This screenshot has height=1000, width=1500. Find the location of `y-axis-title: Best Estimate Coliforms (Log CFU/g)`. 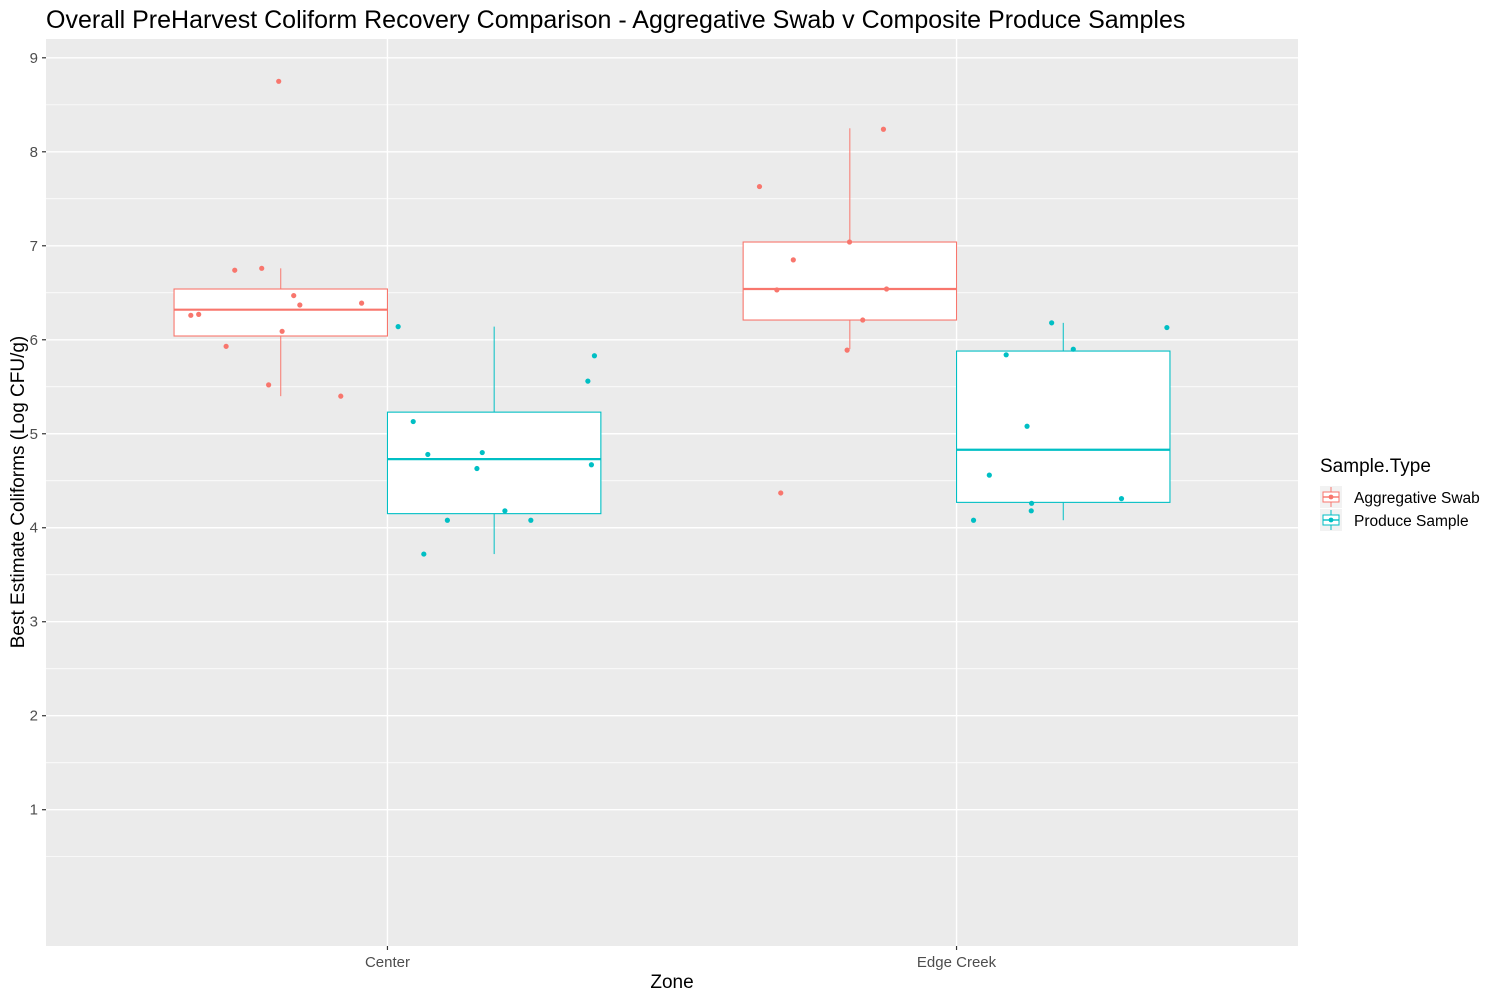

y-axis-title: Best Estimate Coliforms (Log CFU/g) is located at coordinates (18, 492).